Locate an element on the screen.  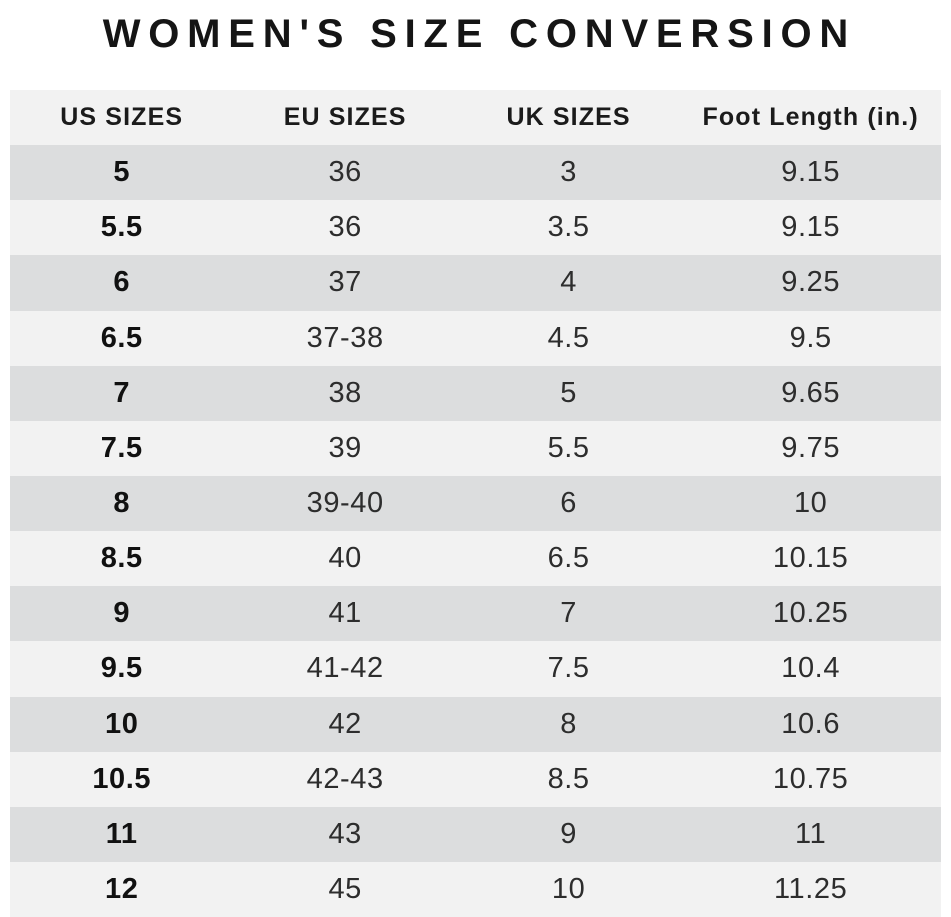
table-cell: 4.5 is located at coordinates (568, 337).